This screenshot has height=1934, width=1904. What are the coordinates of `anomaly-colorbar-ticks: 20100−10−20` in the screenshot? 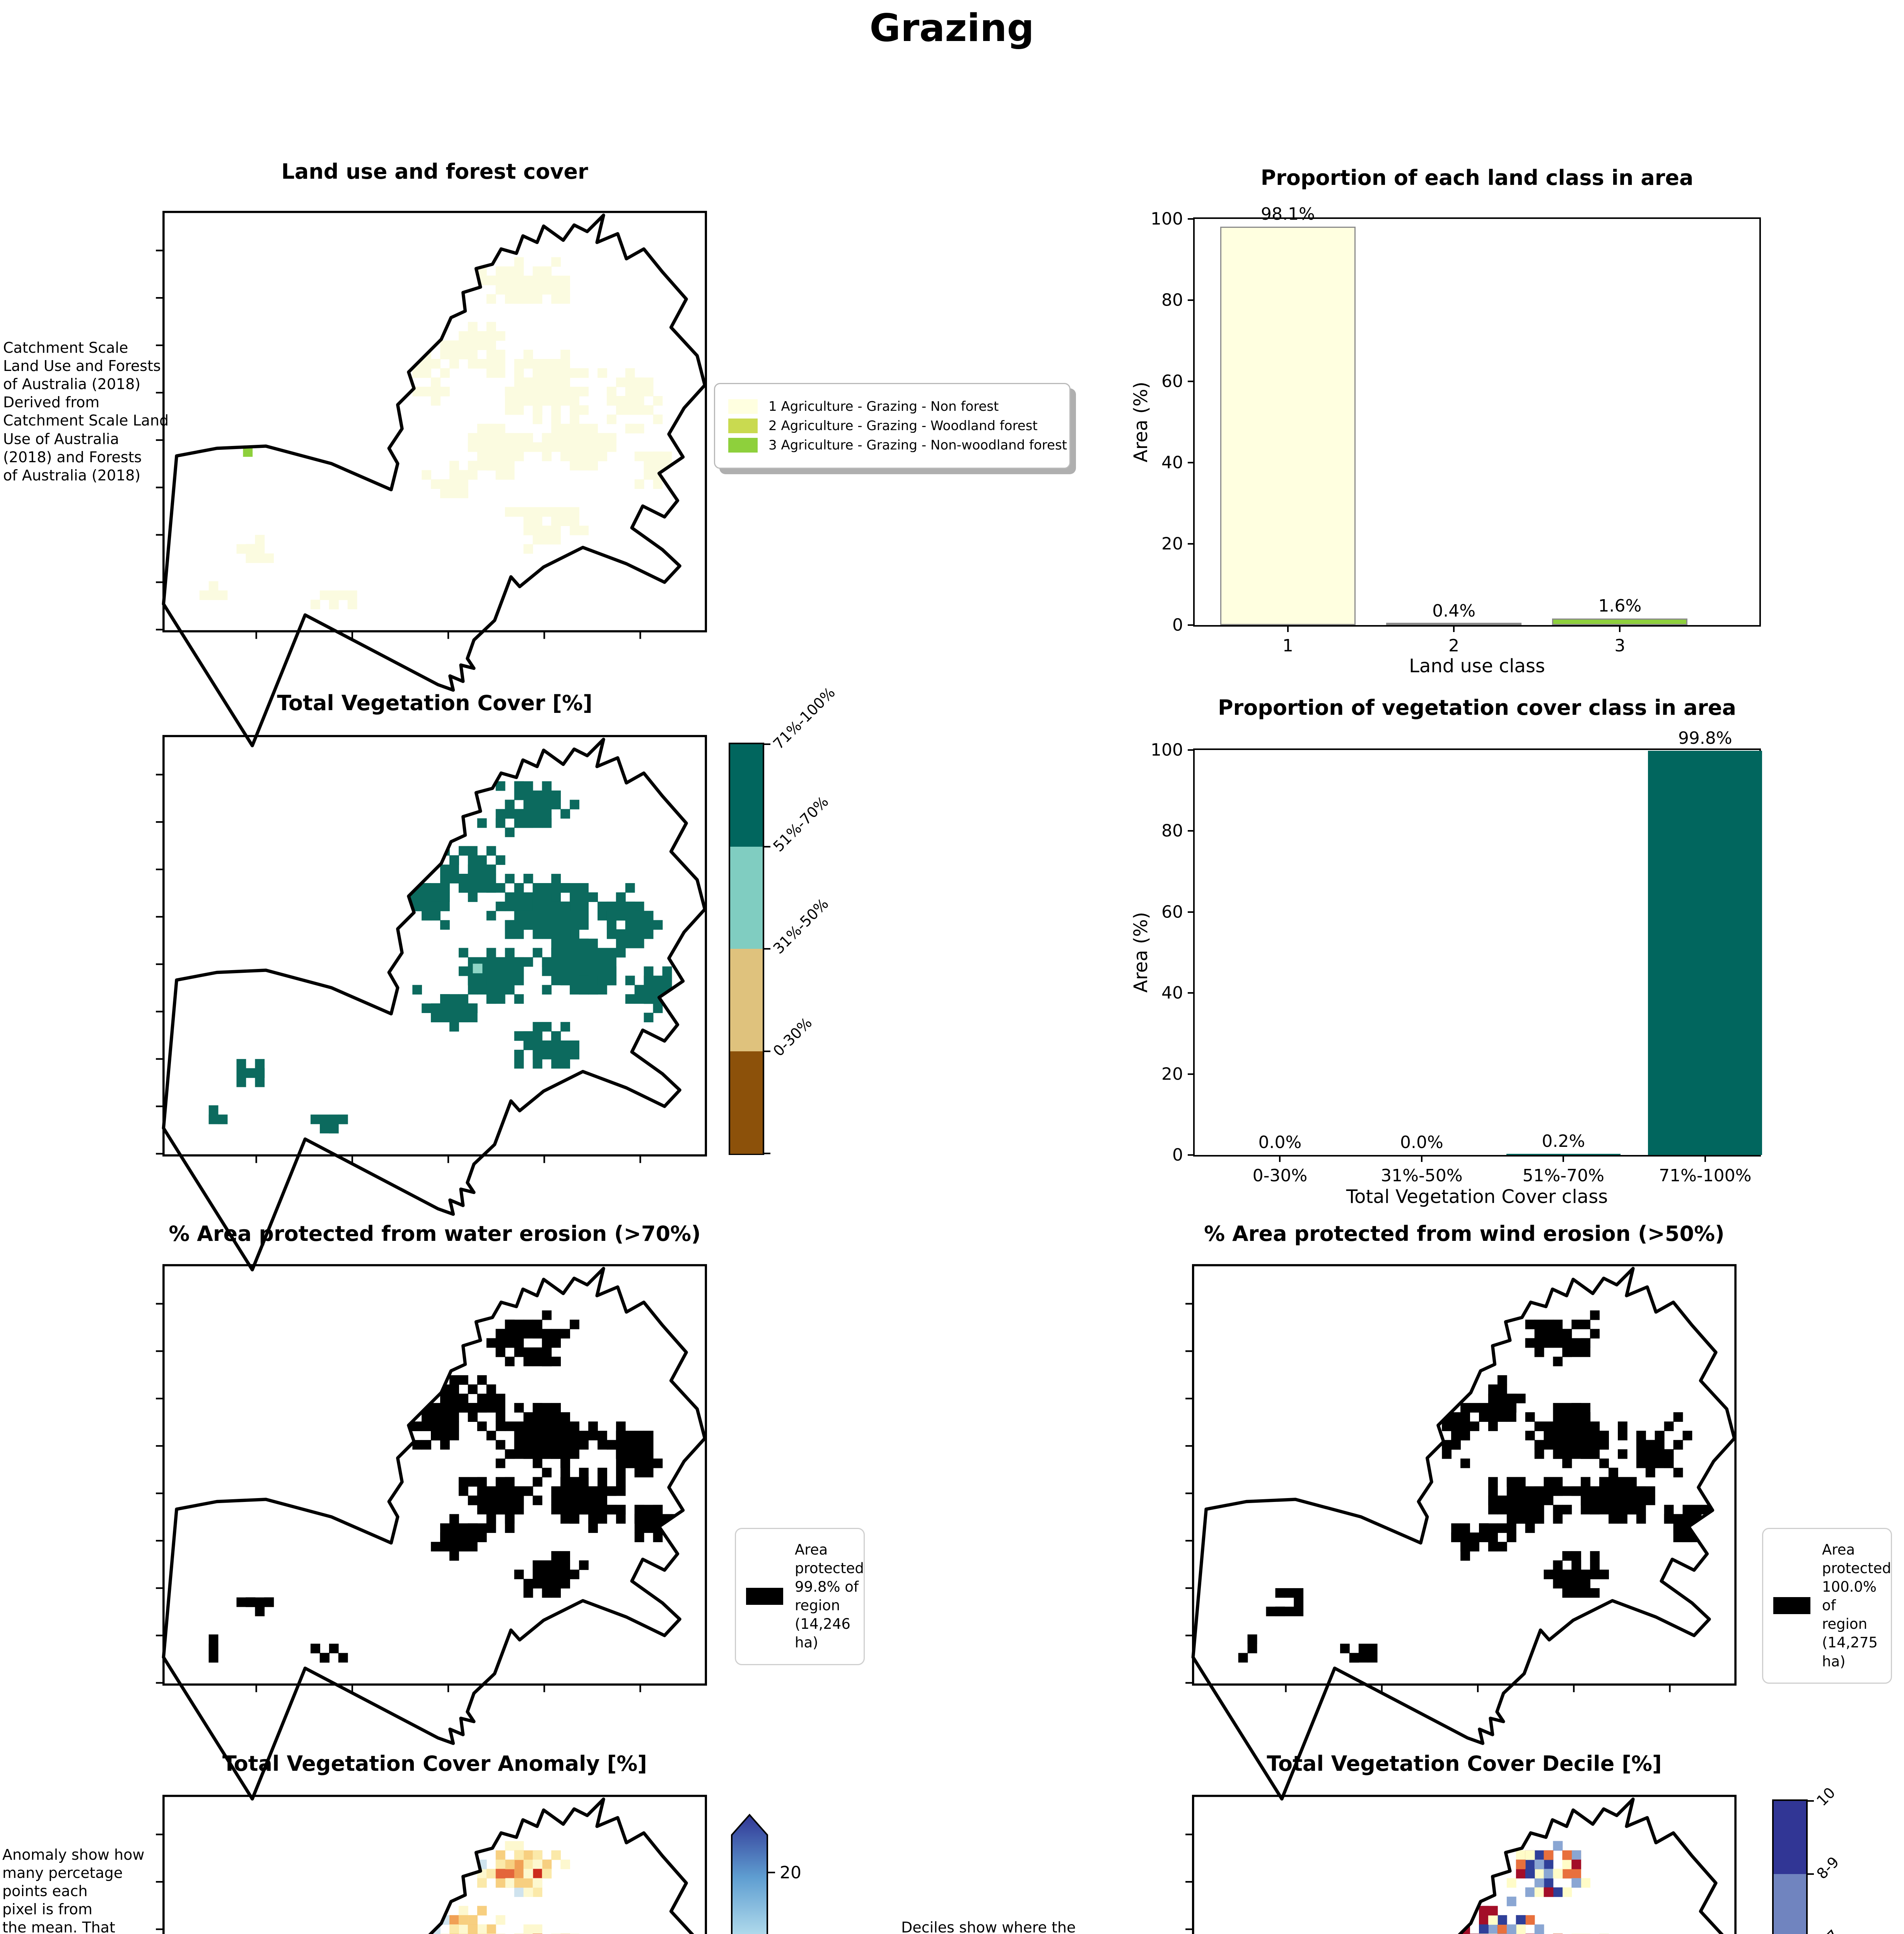 It's located at (784, 1873).